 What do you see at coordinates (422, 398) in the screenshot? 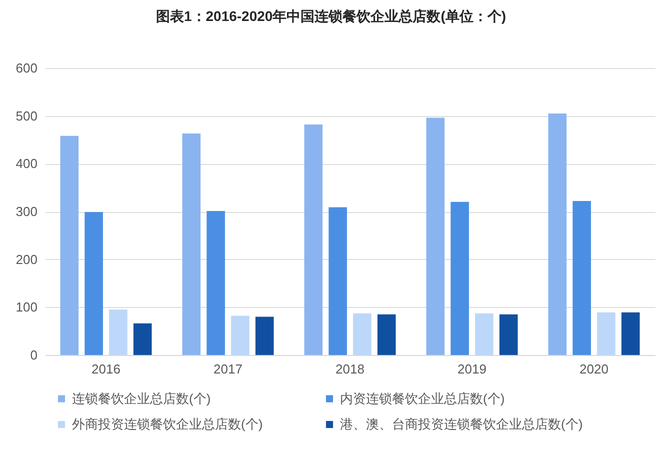
I see `legend-label: 内资连锁餐饮企业总店数(个)` at bounding box center [422, 398].